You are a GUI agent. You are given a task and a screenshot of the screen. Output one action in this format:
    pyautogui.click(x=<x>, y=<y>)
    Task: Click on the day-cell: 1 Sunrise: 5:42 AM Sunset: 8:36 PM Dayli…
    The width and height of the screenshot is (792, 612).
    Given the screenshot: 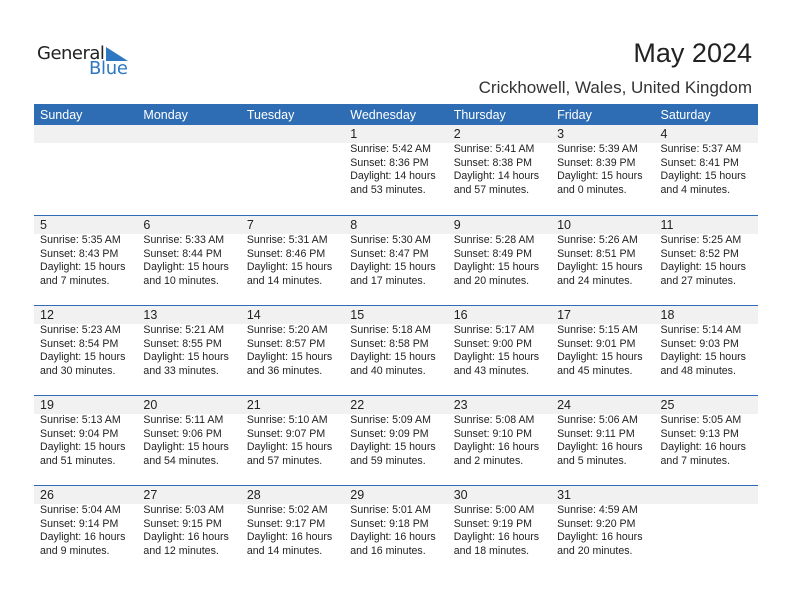 What is the action you would take?
    pyautogui.click(x=395, y=170)
    